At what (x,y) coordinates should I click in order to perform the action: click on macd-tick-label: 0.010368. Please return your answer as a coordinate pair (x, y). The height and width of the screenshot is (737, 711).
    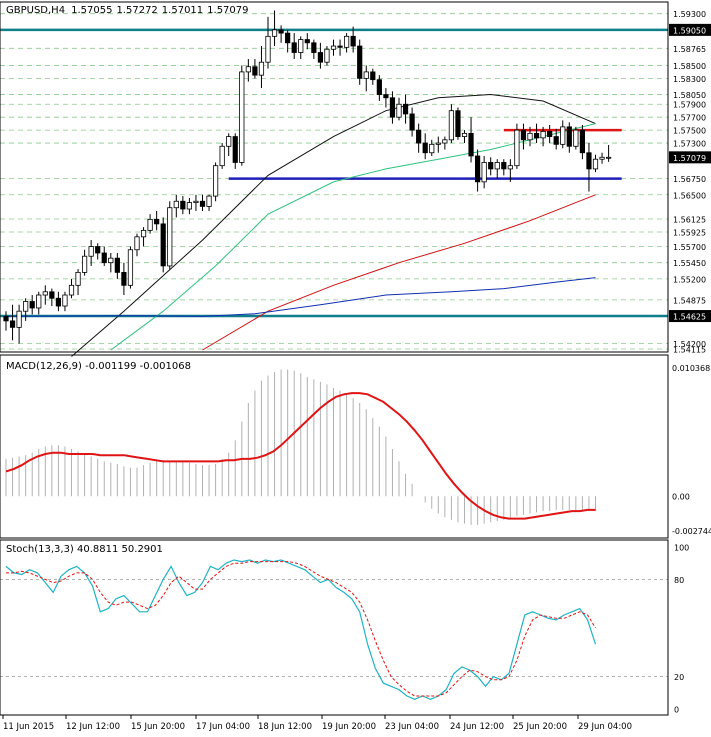
    Looking at the image, I should click on (691, 368).